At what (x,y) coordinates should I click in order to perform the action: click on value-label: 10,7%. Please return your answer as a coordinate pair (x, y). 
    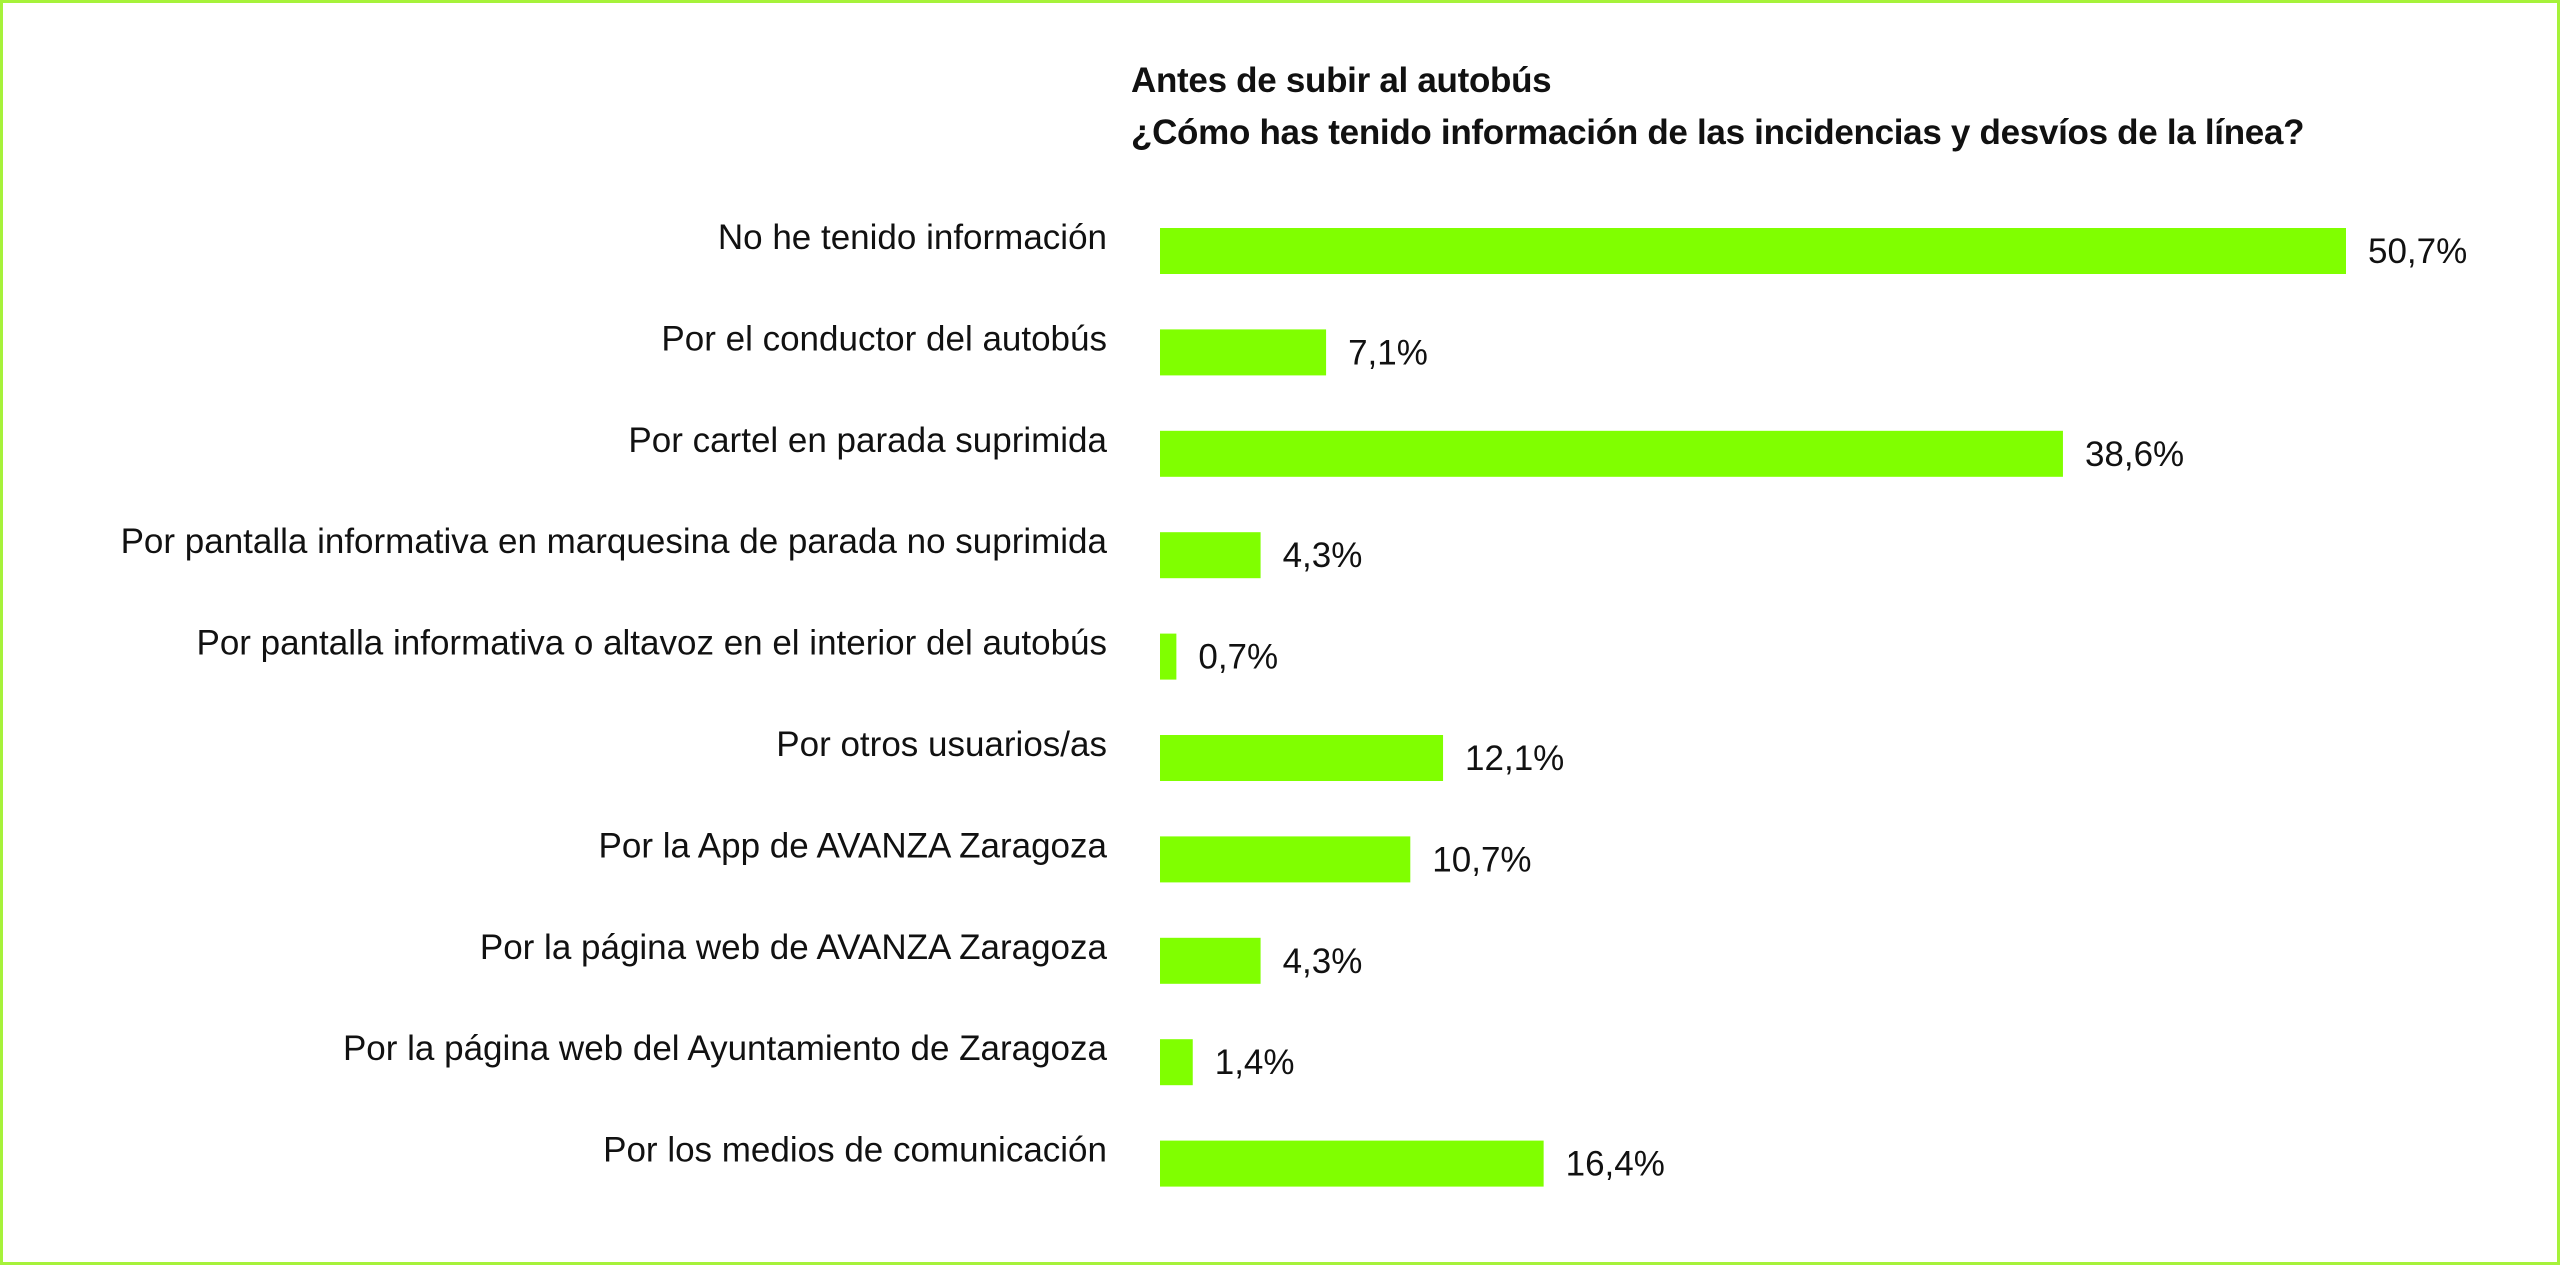
    Looking at the image, I should click on (1481, 859).